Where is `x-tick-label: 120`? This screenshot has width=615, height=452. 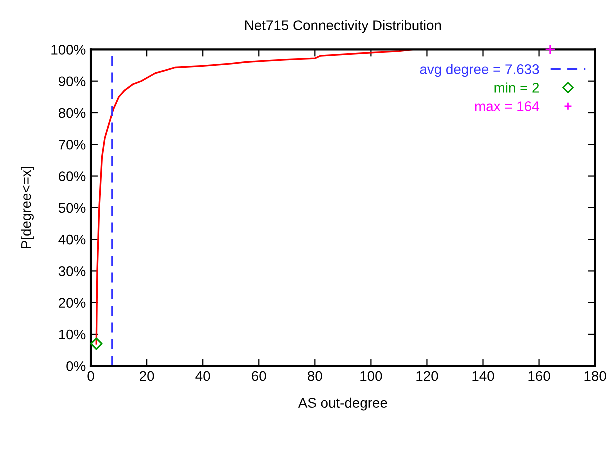
x-tick-label: 120 is located at coordinates (427, 376).